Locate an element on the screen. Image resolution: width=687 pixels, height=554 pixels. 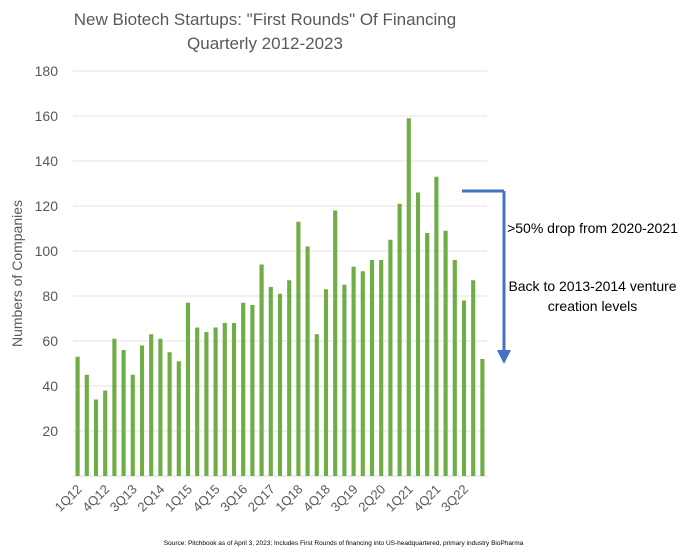
y-tick-label: 120 is located at coordinates (47, 206).